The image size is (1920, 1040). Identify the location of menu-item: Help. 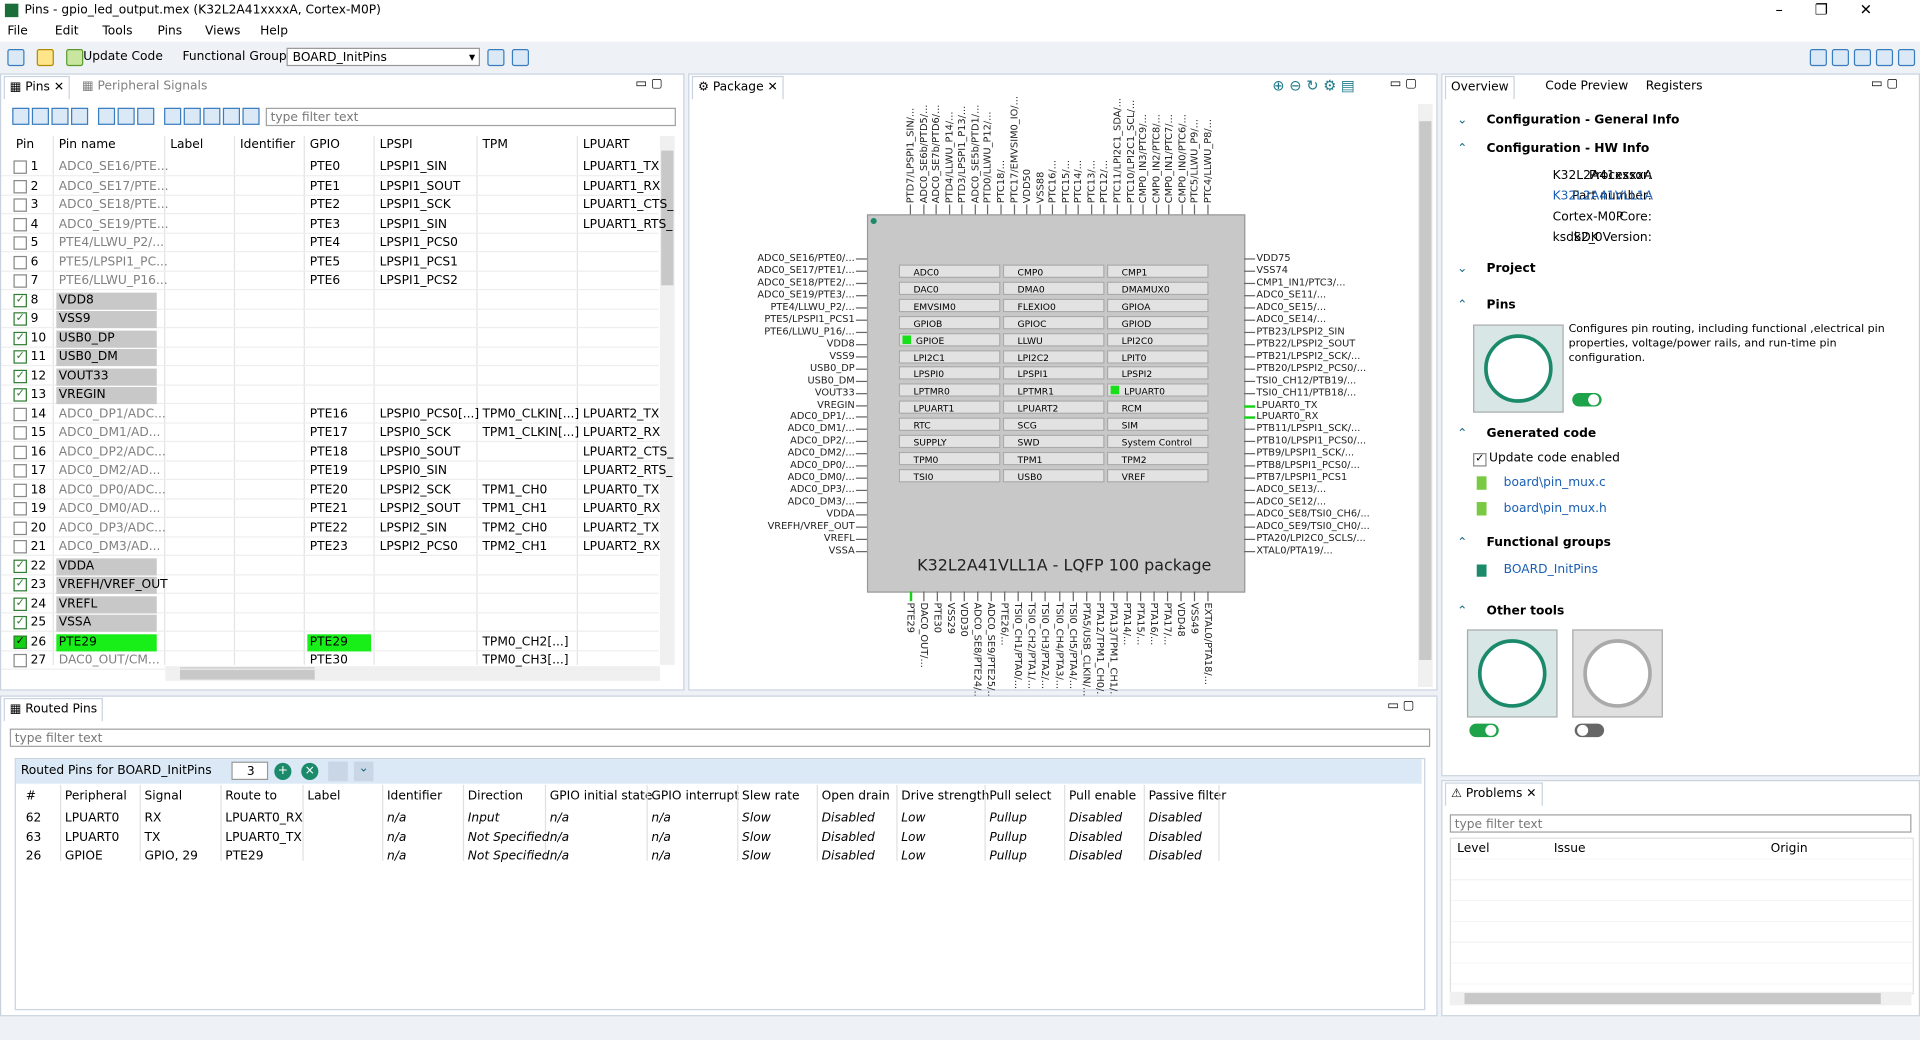
(274, 30).